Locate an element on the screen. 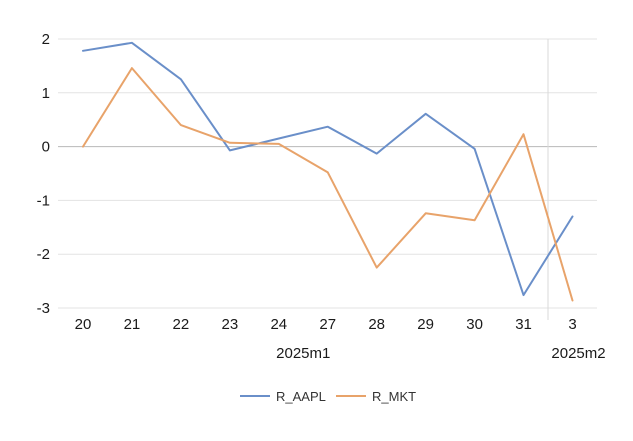 This screenshot has width=633, height=441. x-axis-tick-labels: 20 21 22 23 24 27 28 29 30 31 3 is located at coordinates (326, 324).